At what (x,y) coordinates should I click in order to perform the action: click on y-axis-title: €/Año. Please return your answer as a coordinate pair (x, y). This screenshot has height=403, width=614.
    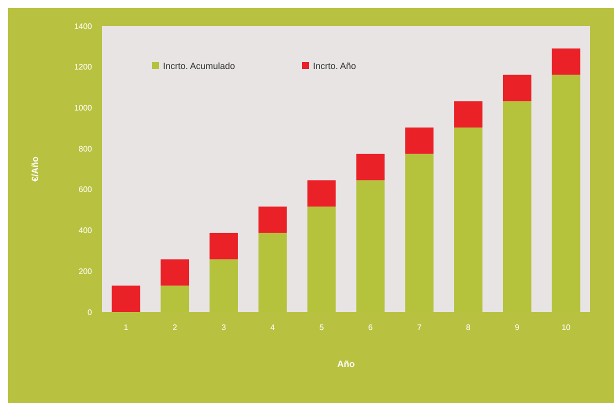
    Looking at the image, I should click on (35, 169).